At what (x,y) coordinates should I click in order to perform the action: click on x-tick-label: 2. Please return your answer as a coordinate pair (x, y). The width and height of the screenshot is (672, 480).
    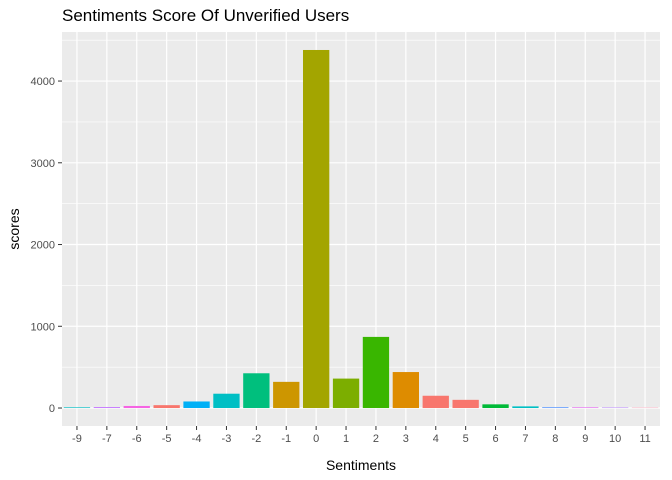
    Looking at the image, I should click on (376, 439).